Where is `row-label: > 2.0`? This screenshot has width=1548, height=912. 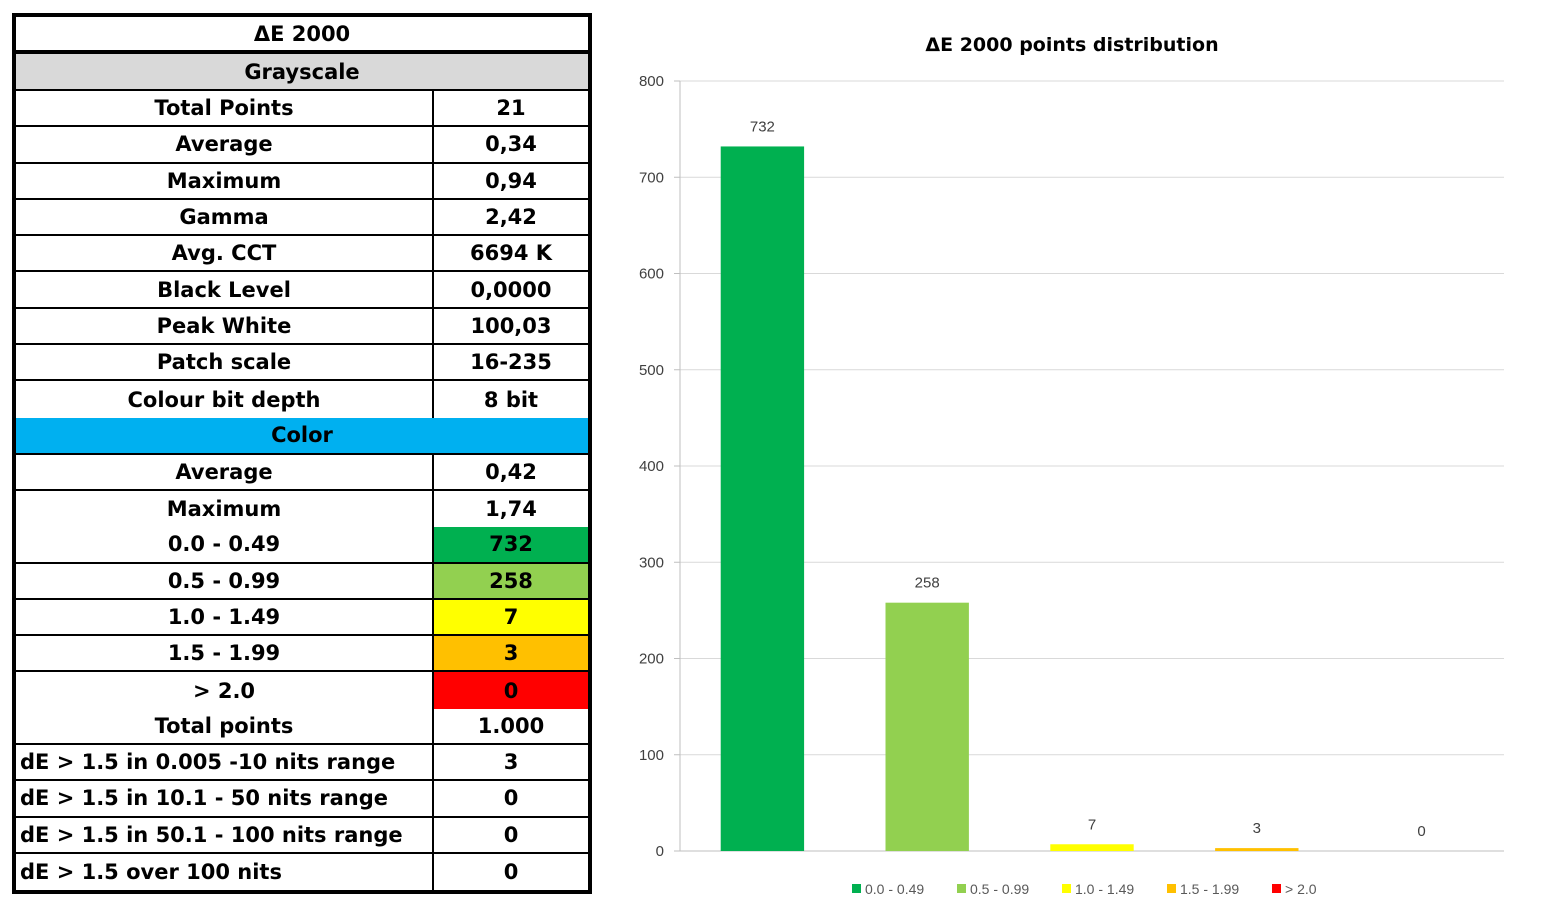 row-label: > 2.0 is located at coordinates (225, 690).